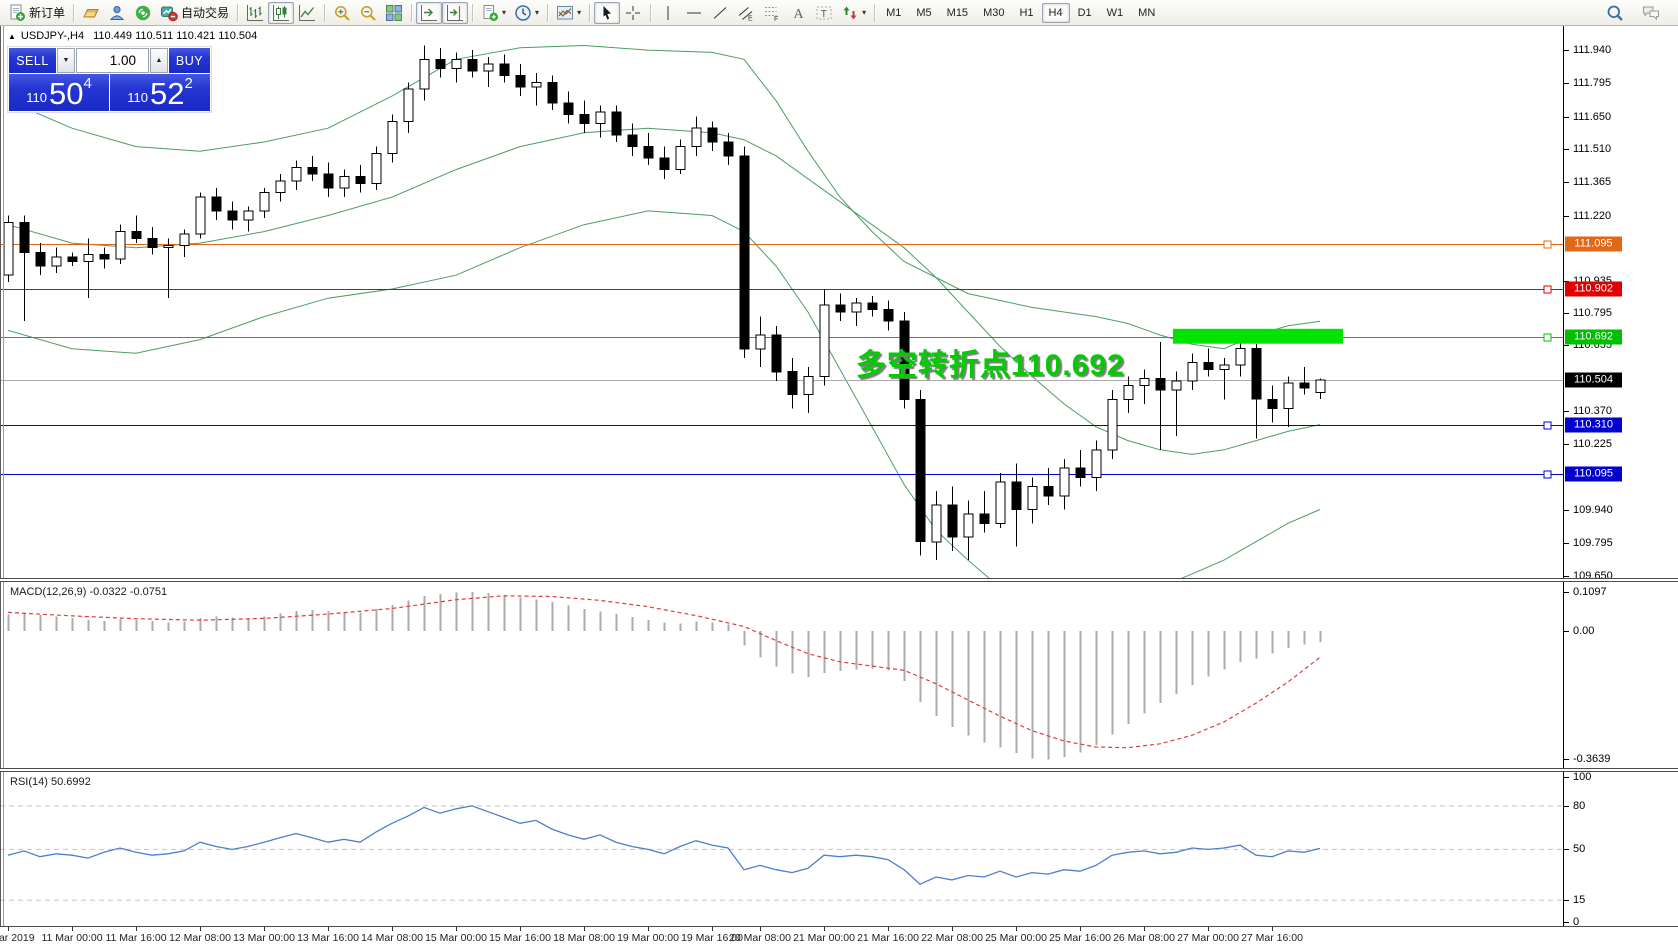 The width and height of the screenshot is (1678, 947). I want to click on timeframe-h1-button: H1, so click(1026, 13).